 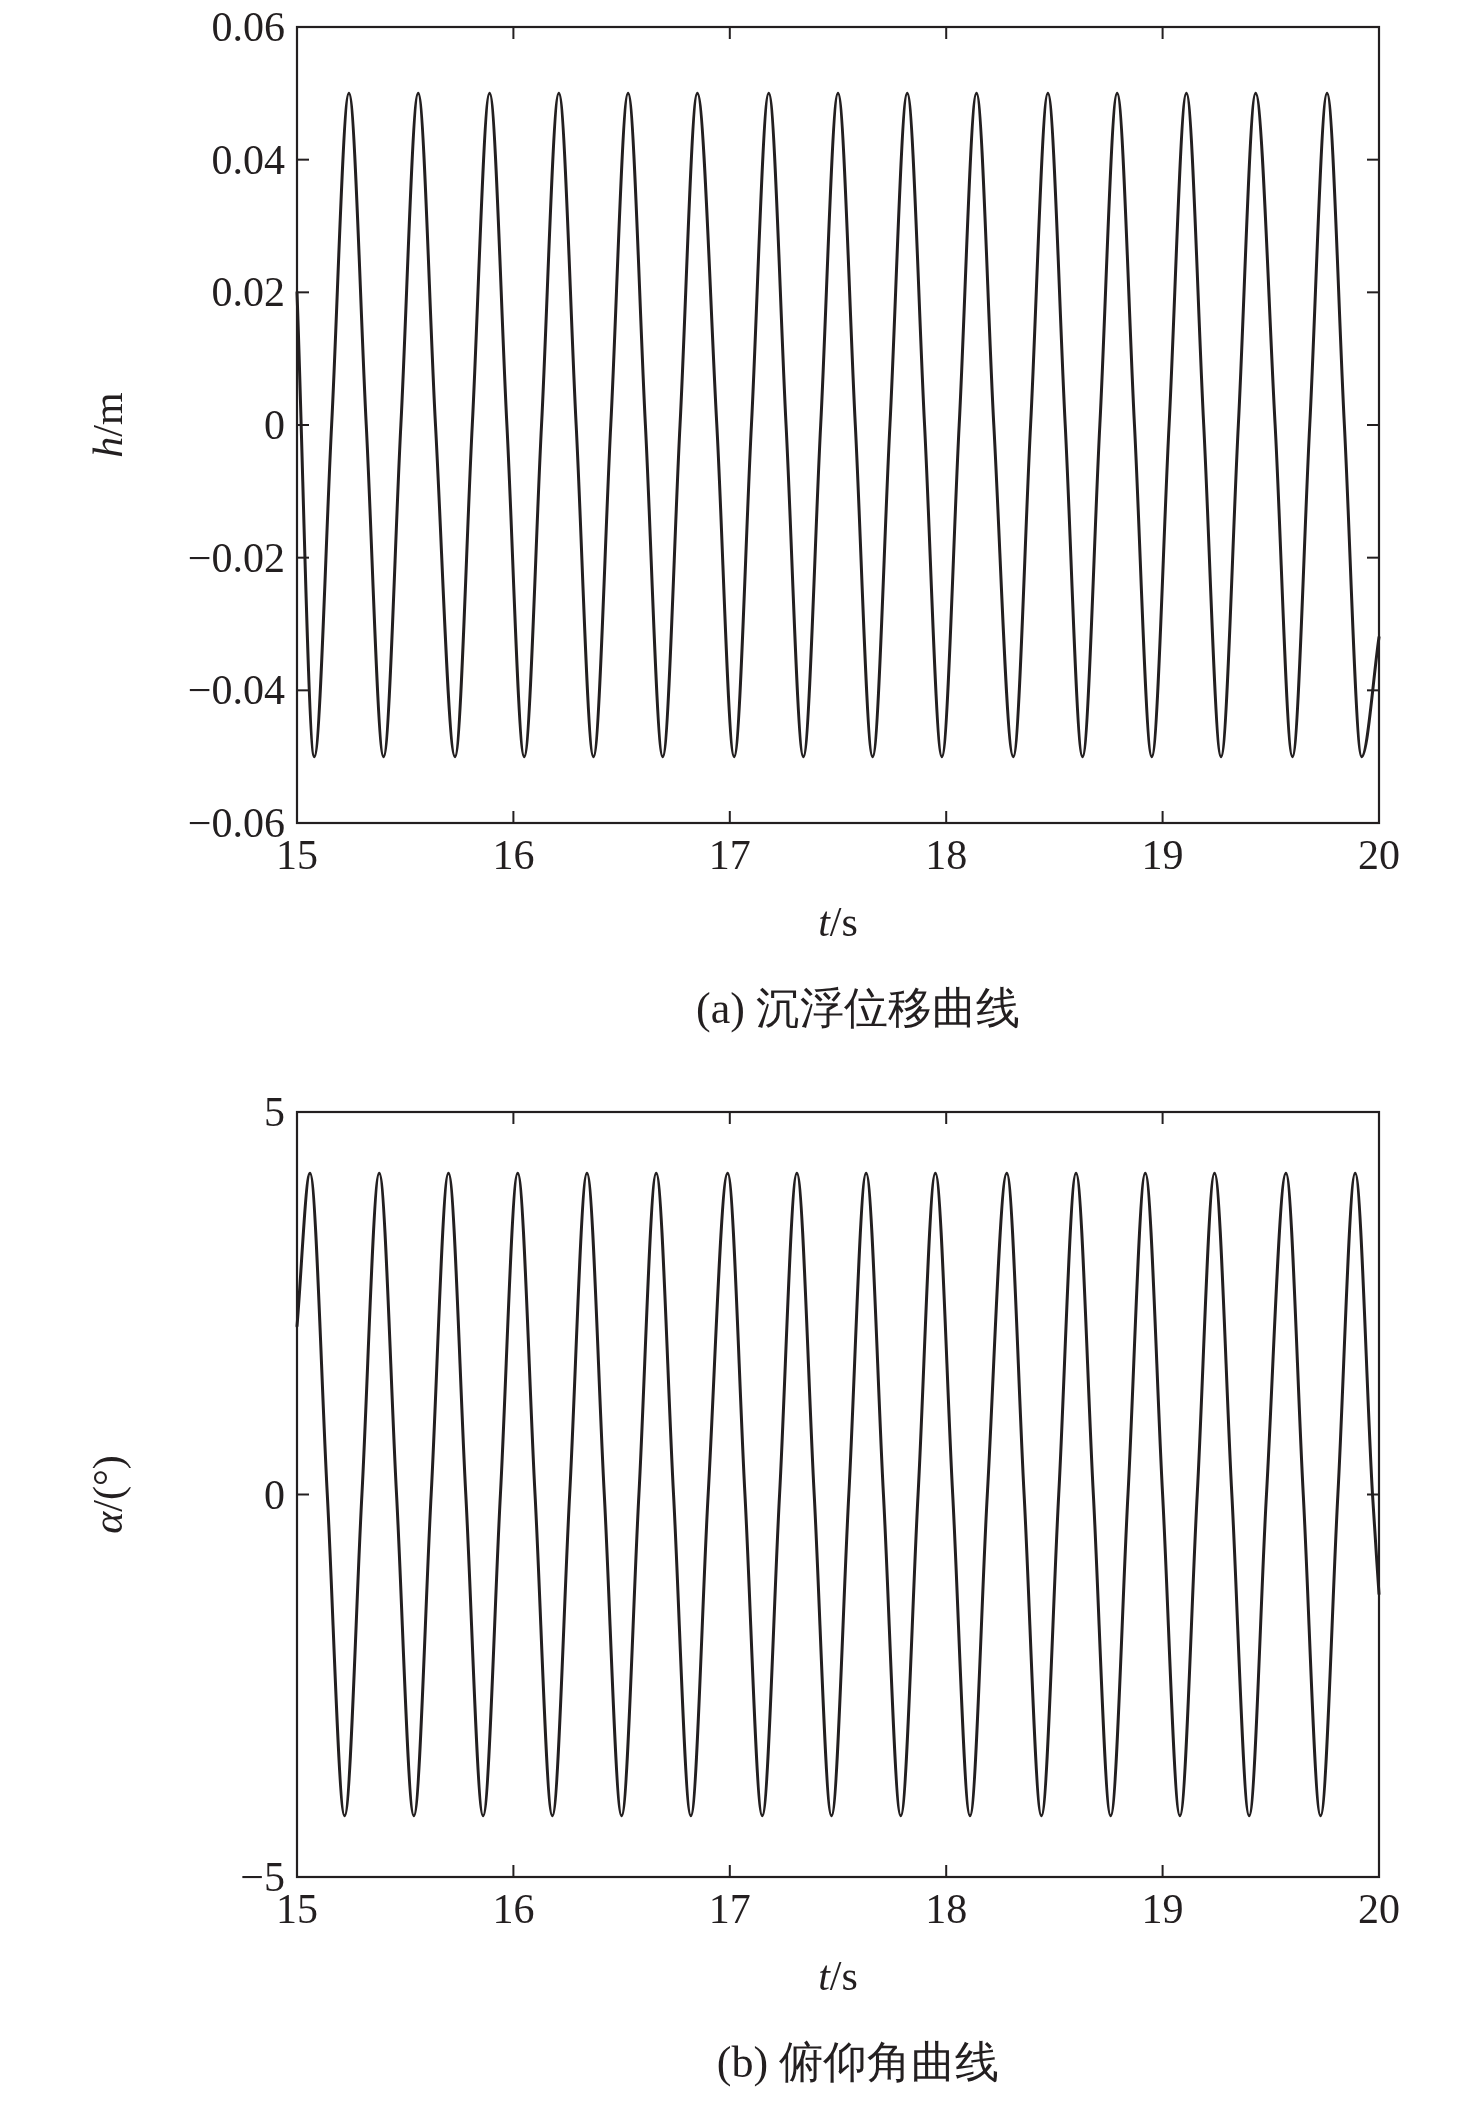 What do you see at coordinates (236, 690) in the screenshot?
I see `y-tick-label: −0.04` at bounding box center [236, 690].